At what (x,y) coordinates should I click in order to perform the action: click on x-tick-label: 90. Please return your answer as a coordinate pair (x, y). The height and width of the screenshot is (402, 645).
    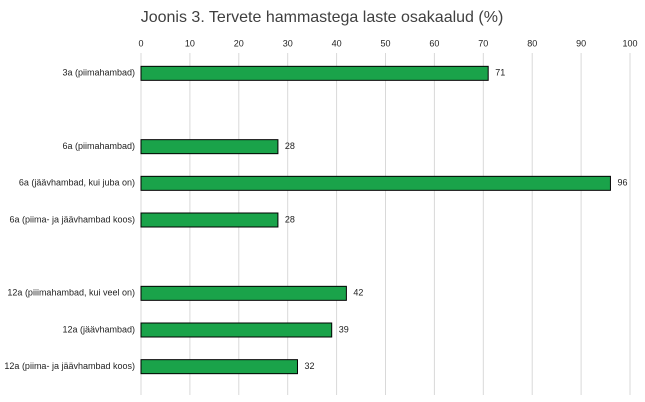
    Looking at the image, I should click on (581, 43).